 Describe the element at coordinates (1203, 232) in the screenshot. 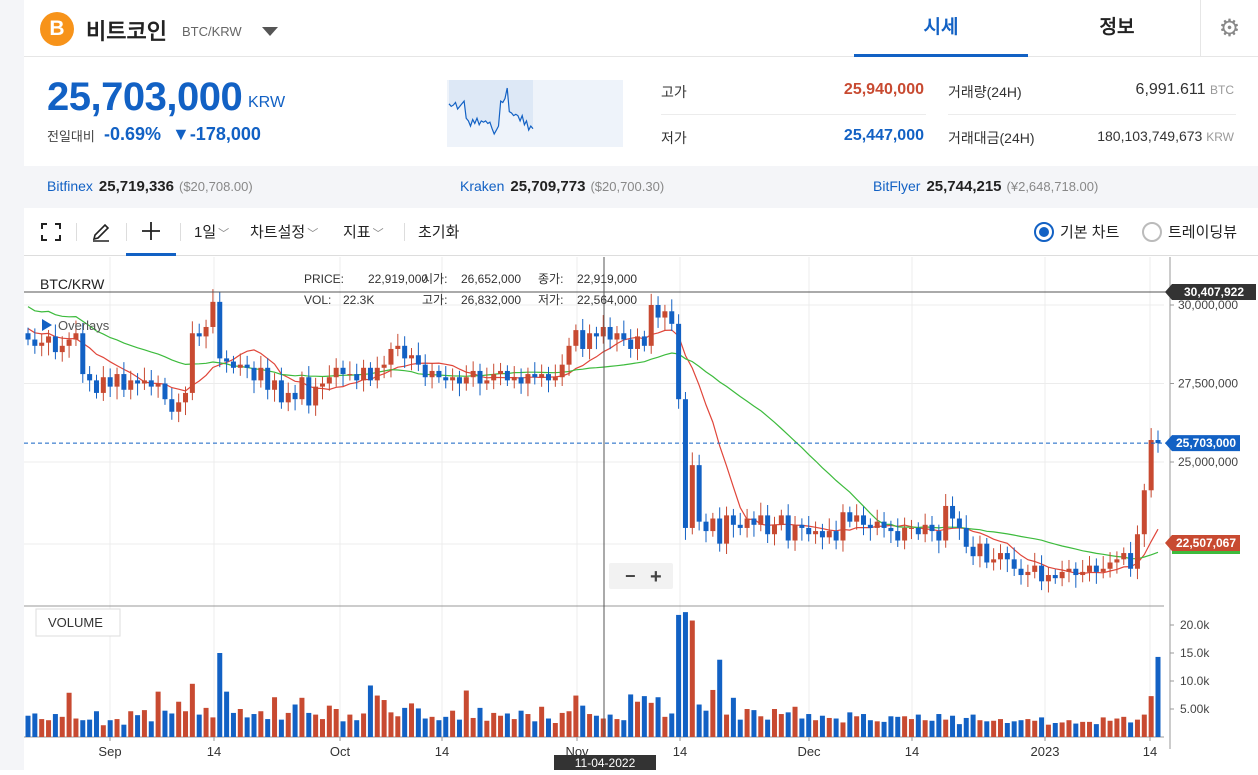

I see `tradingview-label: 트레이딩뷰` at that location.